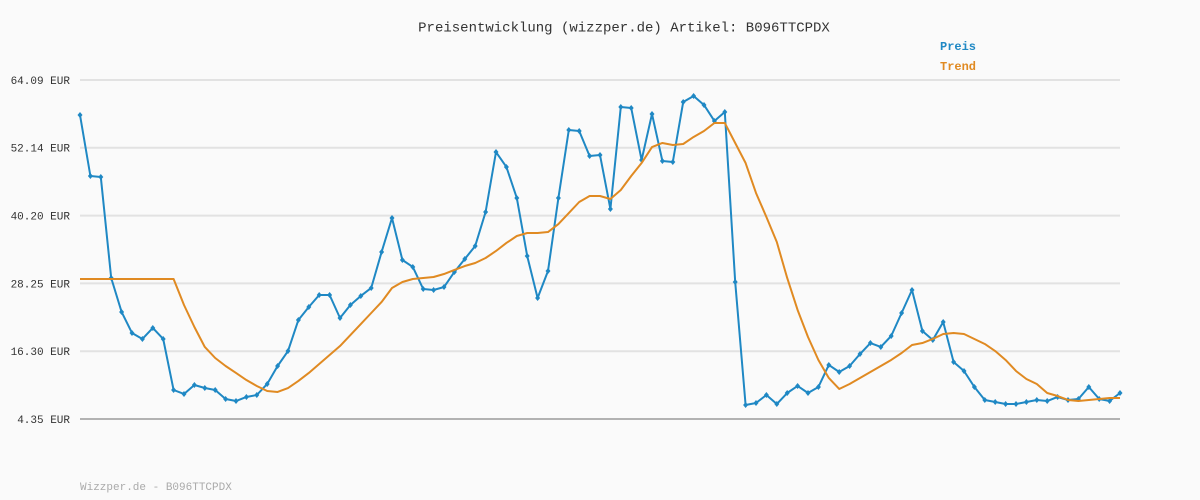 The width and height of the screenshot is (1200, 500). What do you see at coordinates (41, 150) in the screenshot?
I see `y-tick-label: 52.14 EUR` at bounding box center [41, 150].